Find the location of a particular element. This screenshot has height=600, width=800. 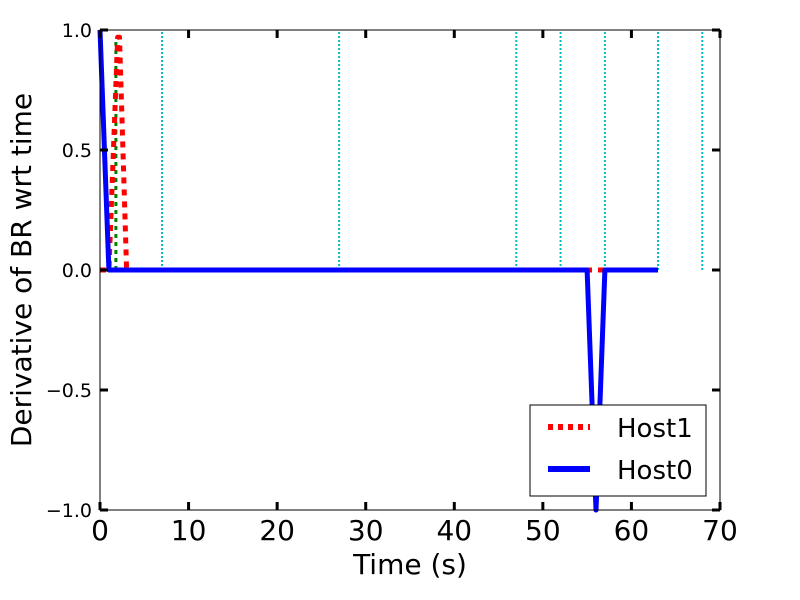

legend: Host1 Host0 is located at coordinates (618, 450).